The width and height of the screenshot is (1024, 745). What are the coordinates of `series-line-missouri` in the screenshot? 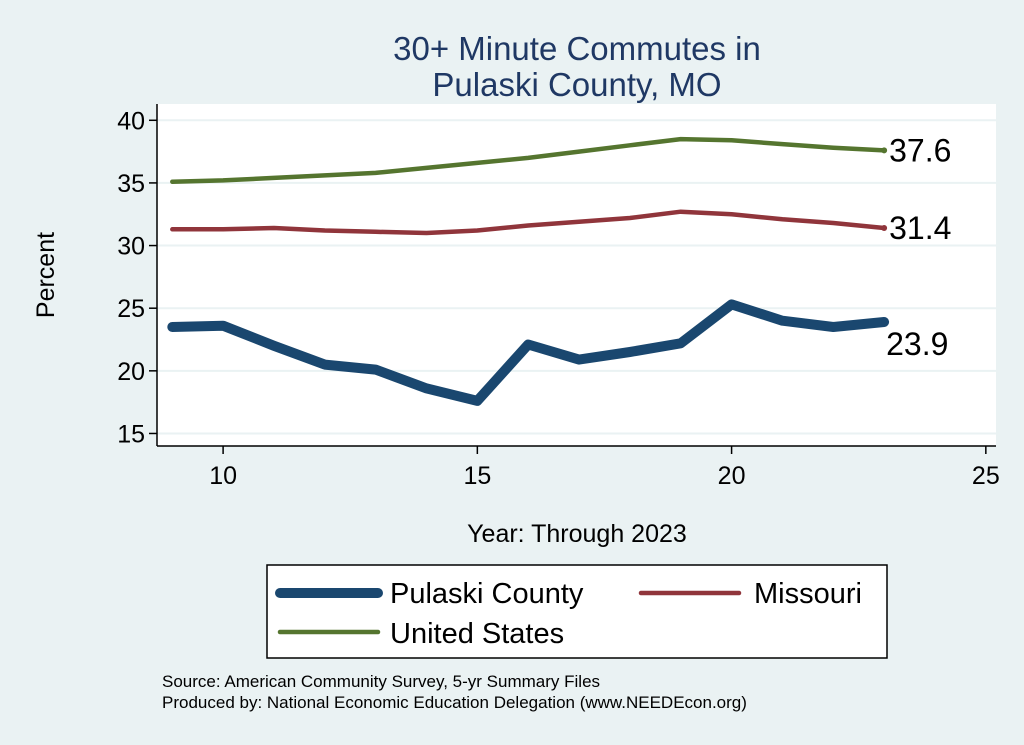 It's located at (528, 222).